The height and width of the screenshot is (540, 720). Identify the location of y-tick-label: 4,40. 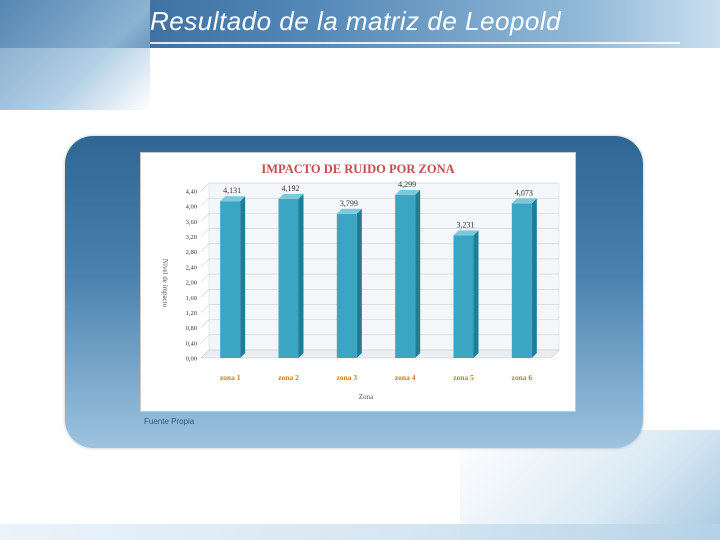
(191, 192).